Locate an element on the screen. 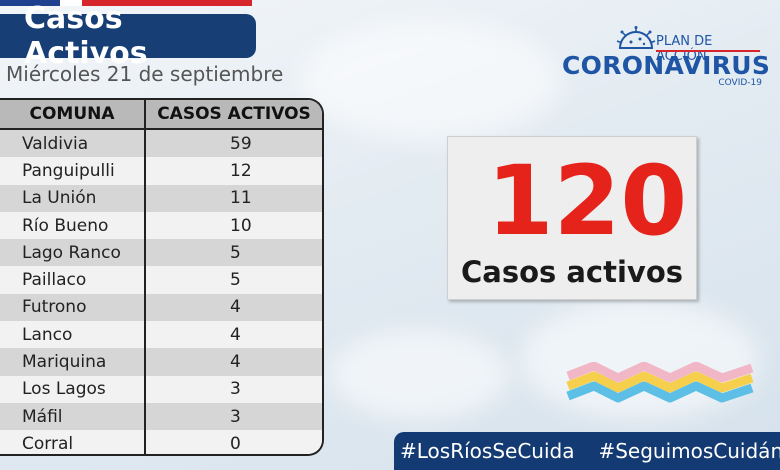 The width and height of the screenshot is (780, 470). table-header: COMUNA CASOS ACTIVOS is located at coordinates (161, 115).